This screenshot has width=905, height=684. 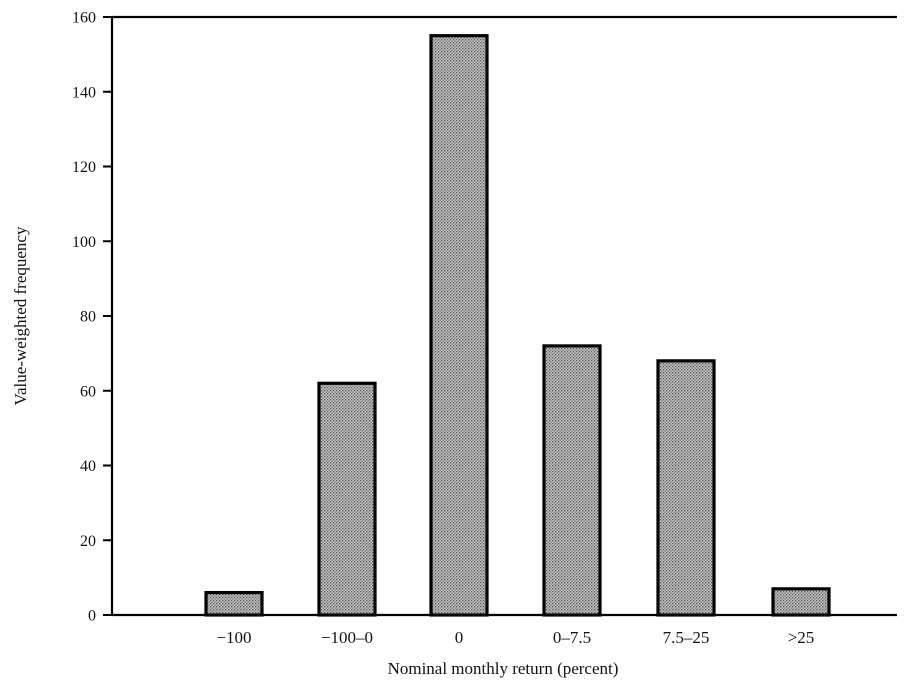 I want to click on x-tick-labels: −100 −100–0 0 0–7.5 7.5–25 >25, so click(x=515, y=637).